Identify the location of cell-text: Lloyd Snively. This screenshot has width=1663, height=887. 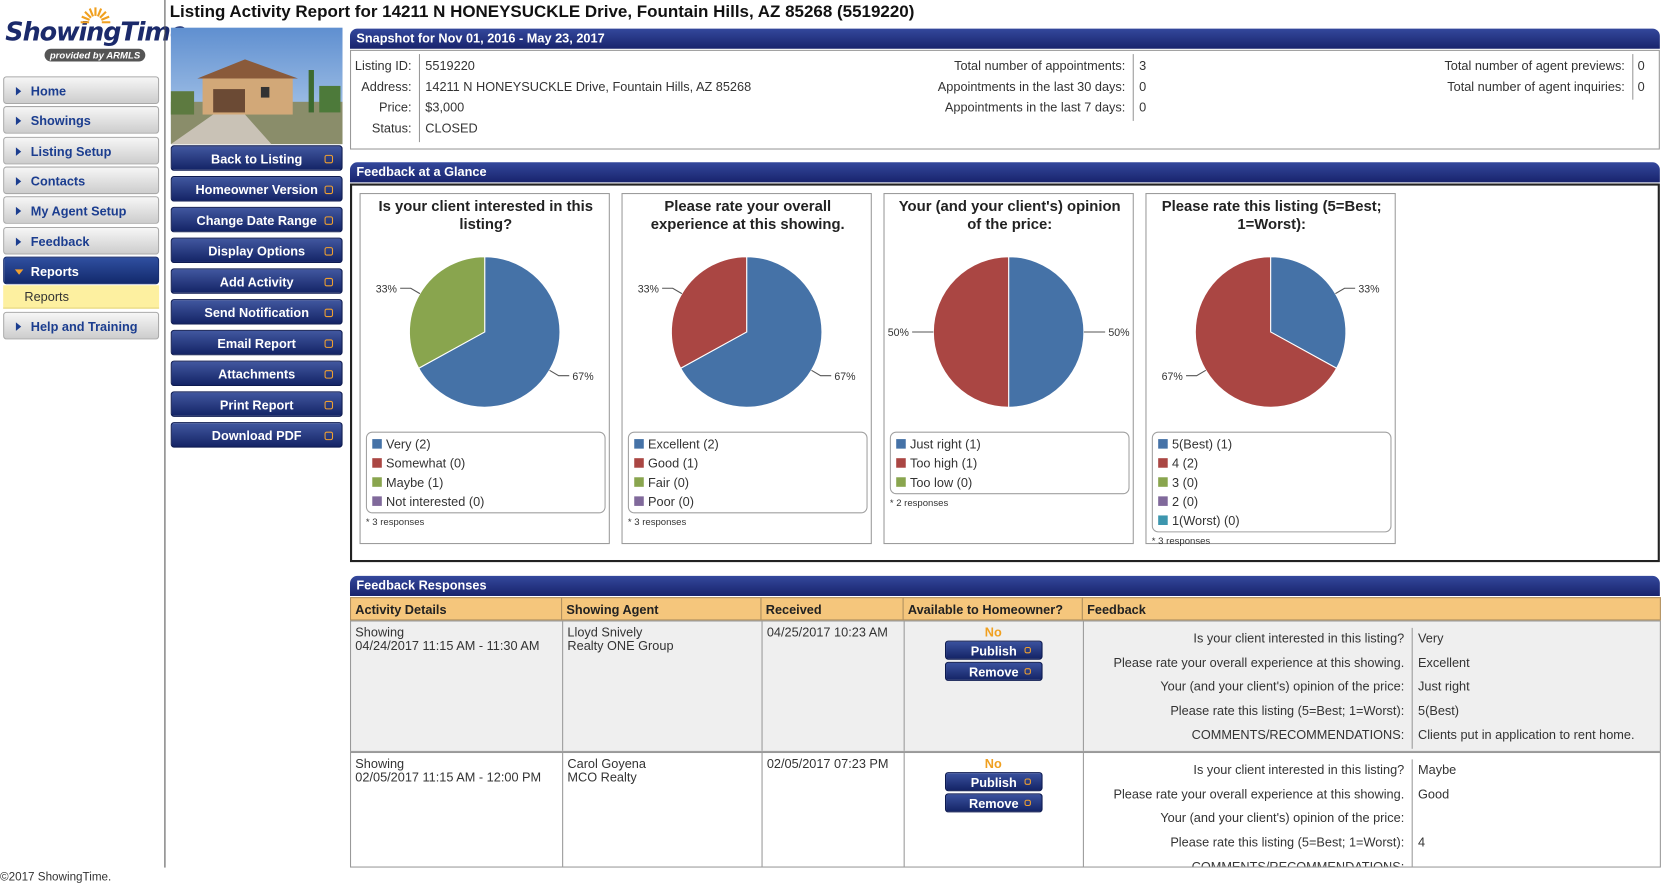
(605, 632).